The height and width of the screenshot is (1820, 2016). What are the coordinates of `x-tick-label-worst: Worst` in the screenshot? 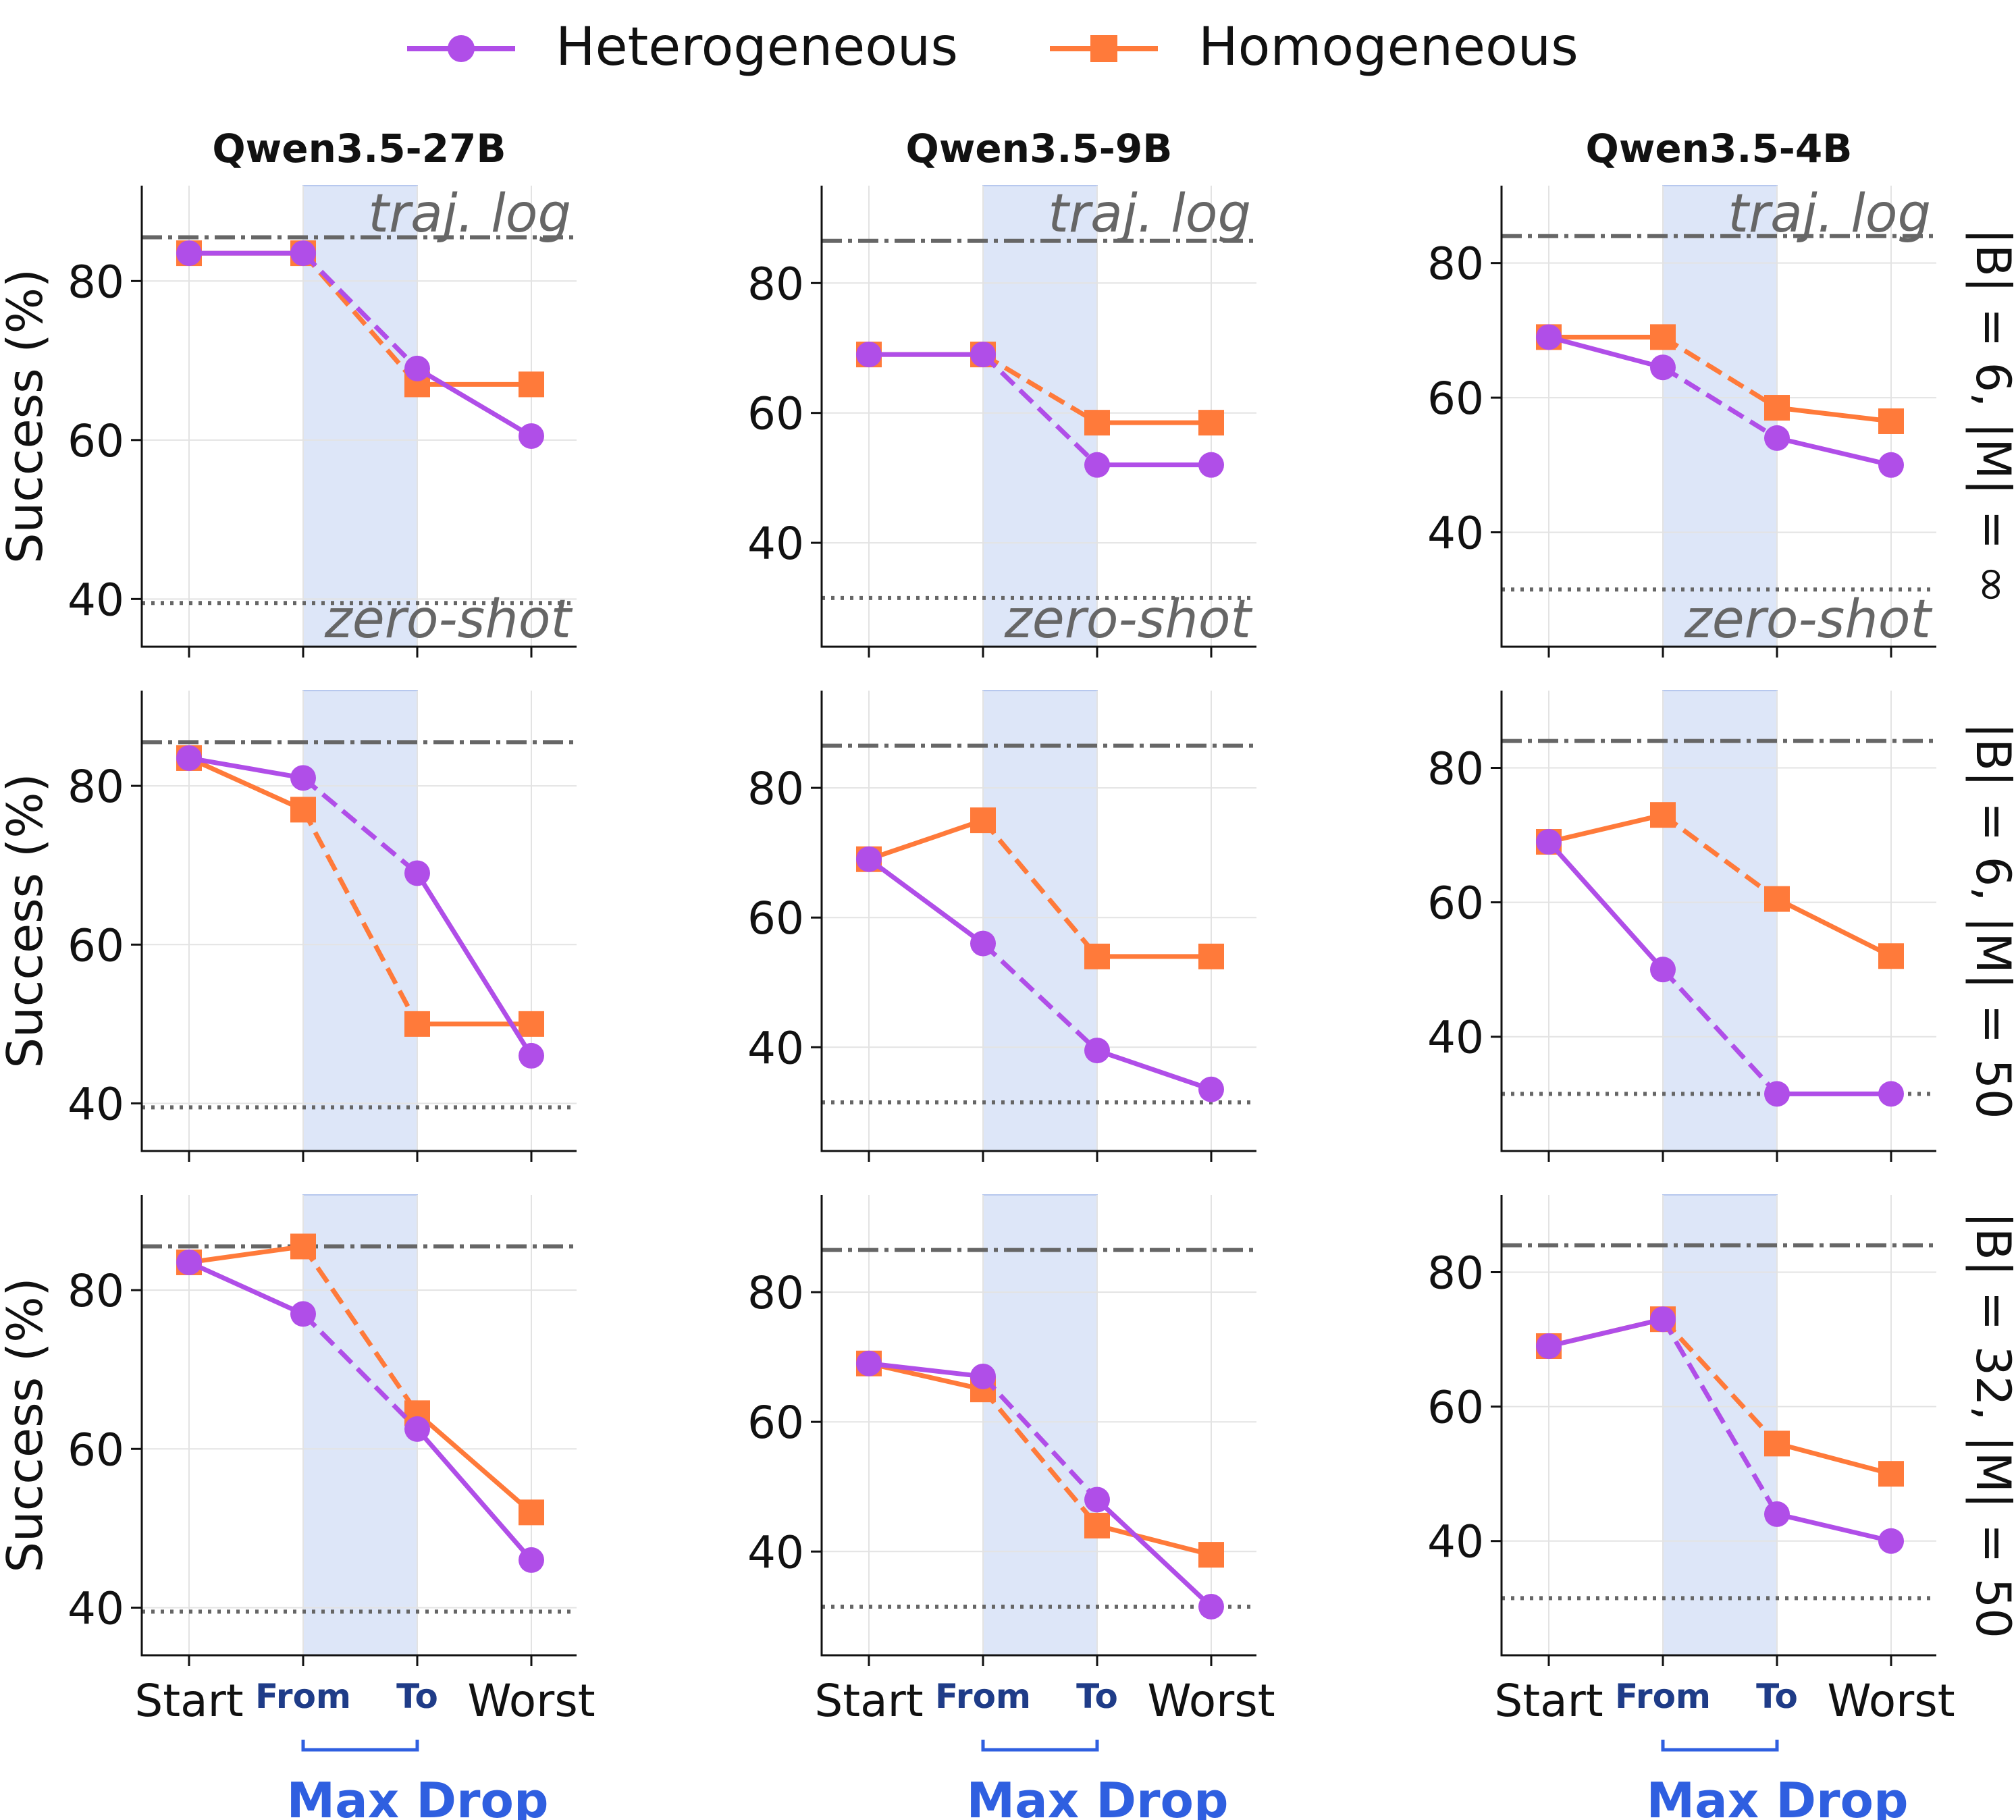 It's located at (1211, 1701).